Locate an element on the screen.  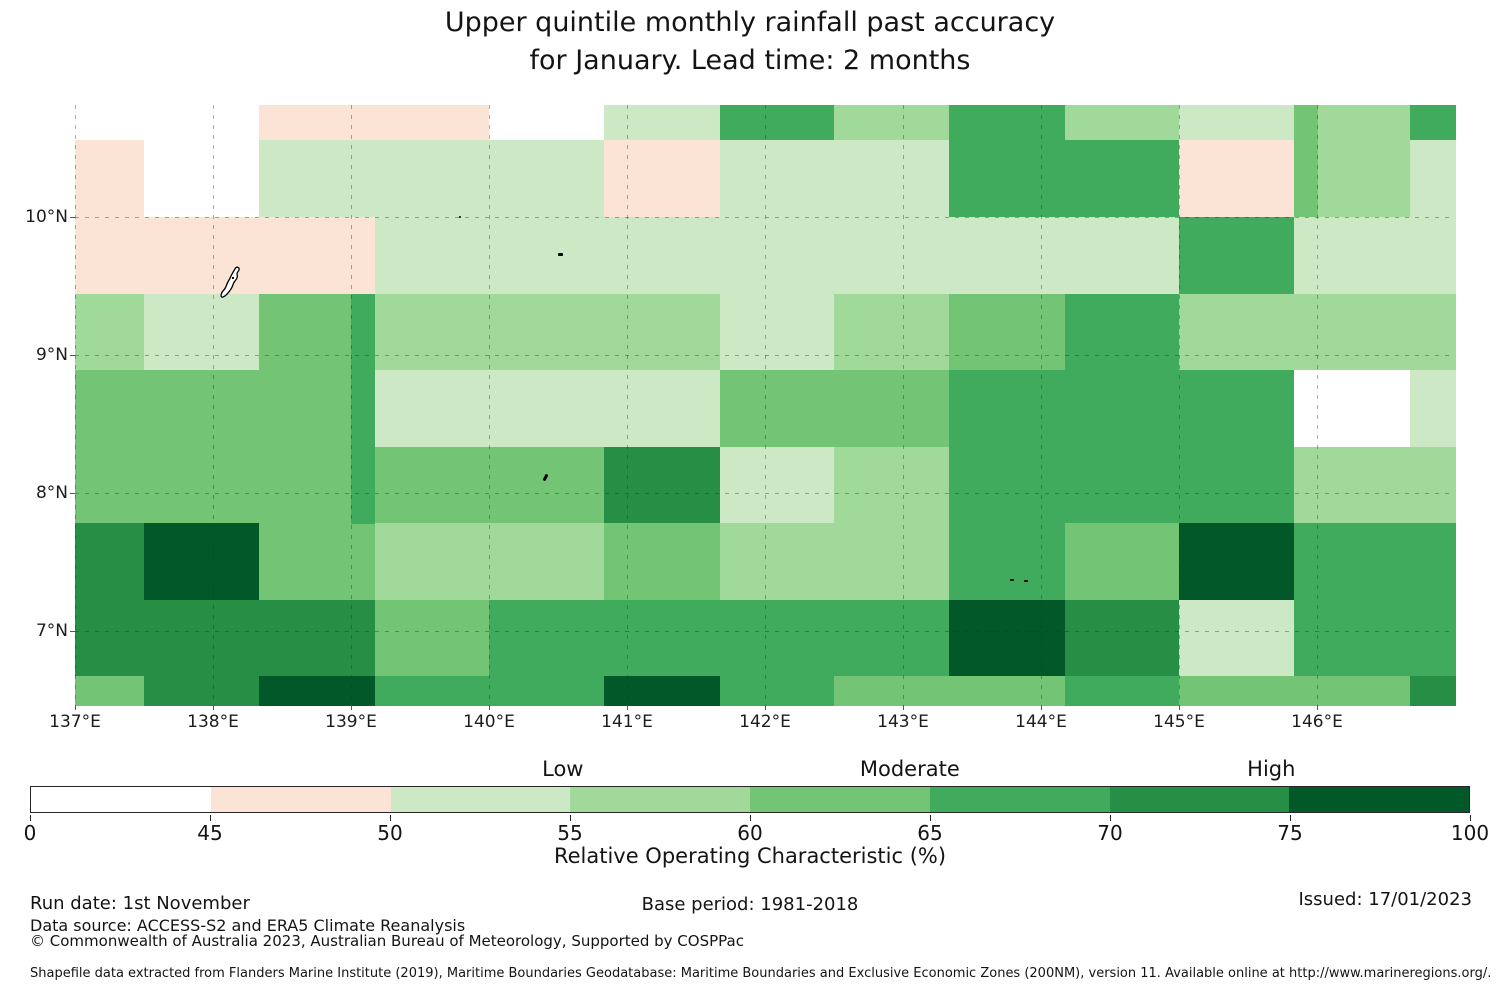
colorbar-category-label: High is located at coordinates (1271, 769).